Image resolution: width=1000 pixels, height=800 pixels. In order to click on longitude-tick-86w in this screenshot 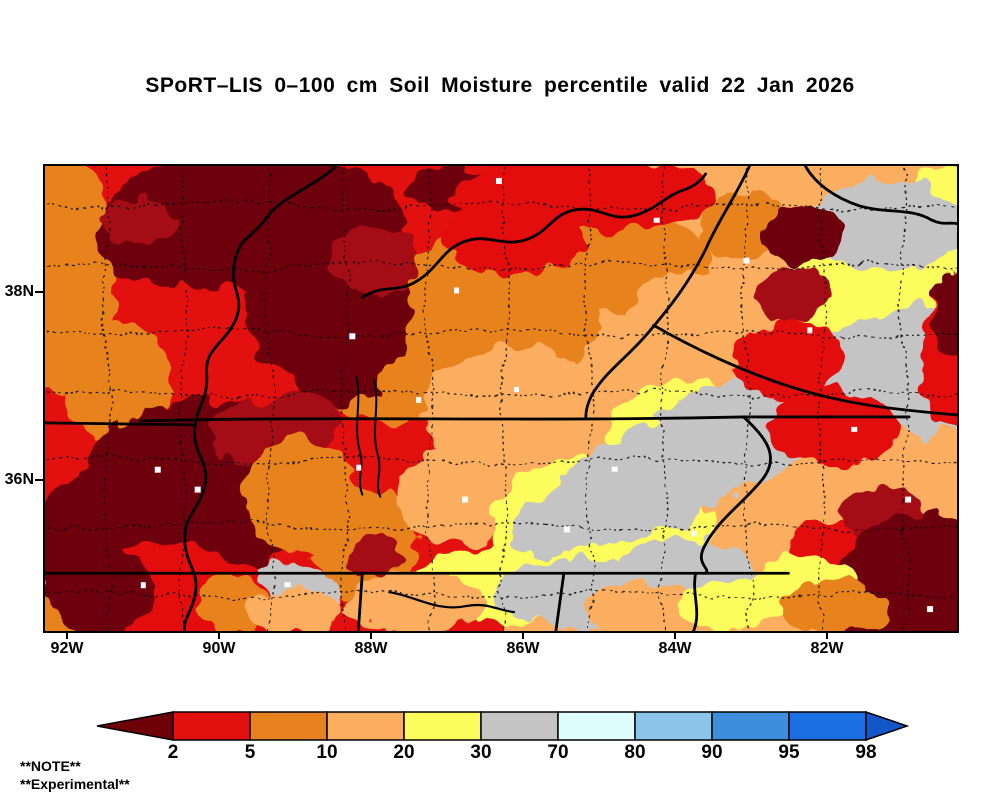, I will do `click(523, 635)`.